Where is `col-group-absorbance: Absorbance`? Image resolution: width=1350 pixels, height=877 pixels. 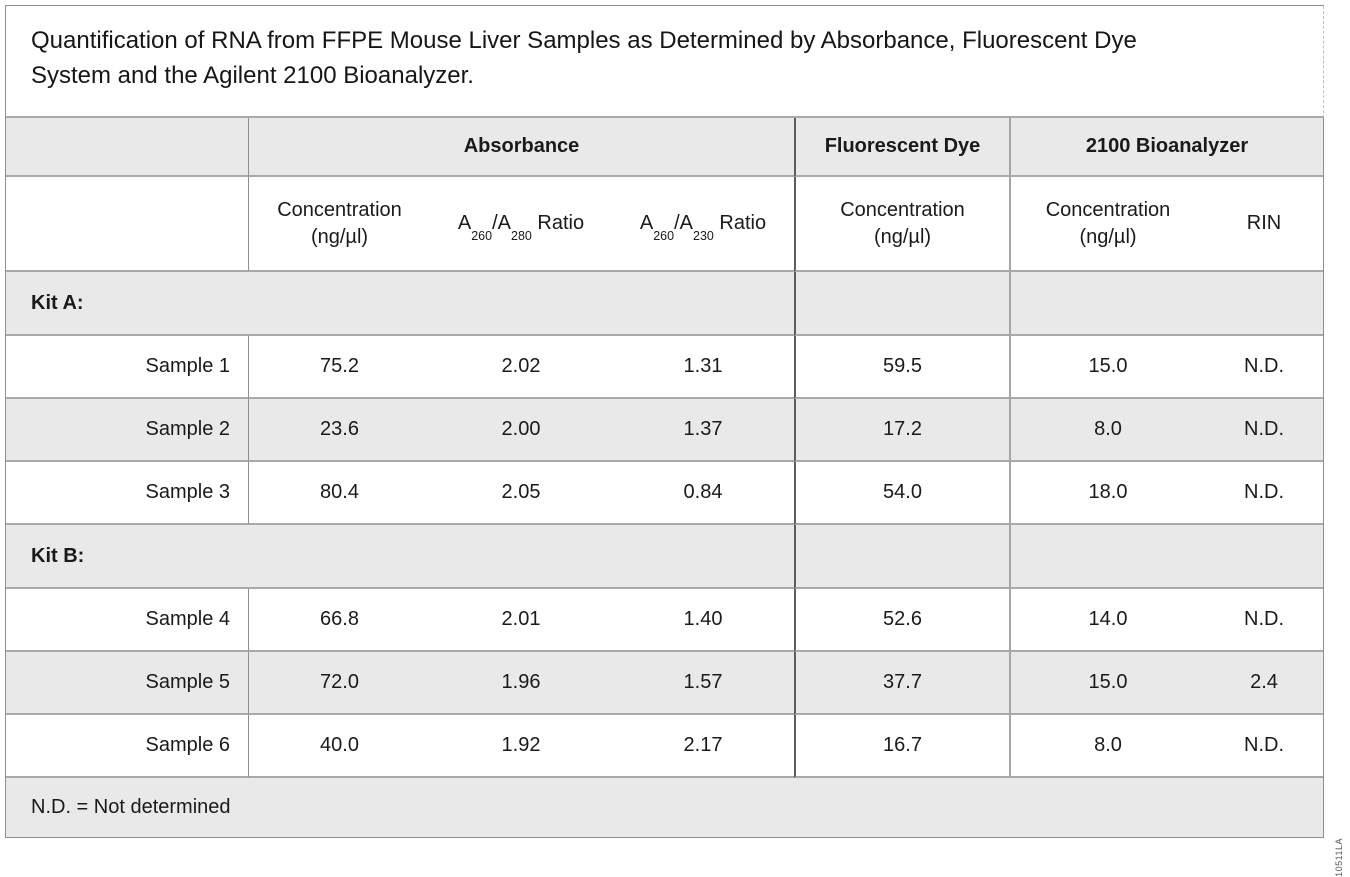 col-group-absorbance: Absorbance is located at coordinates (521, 147).